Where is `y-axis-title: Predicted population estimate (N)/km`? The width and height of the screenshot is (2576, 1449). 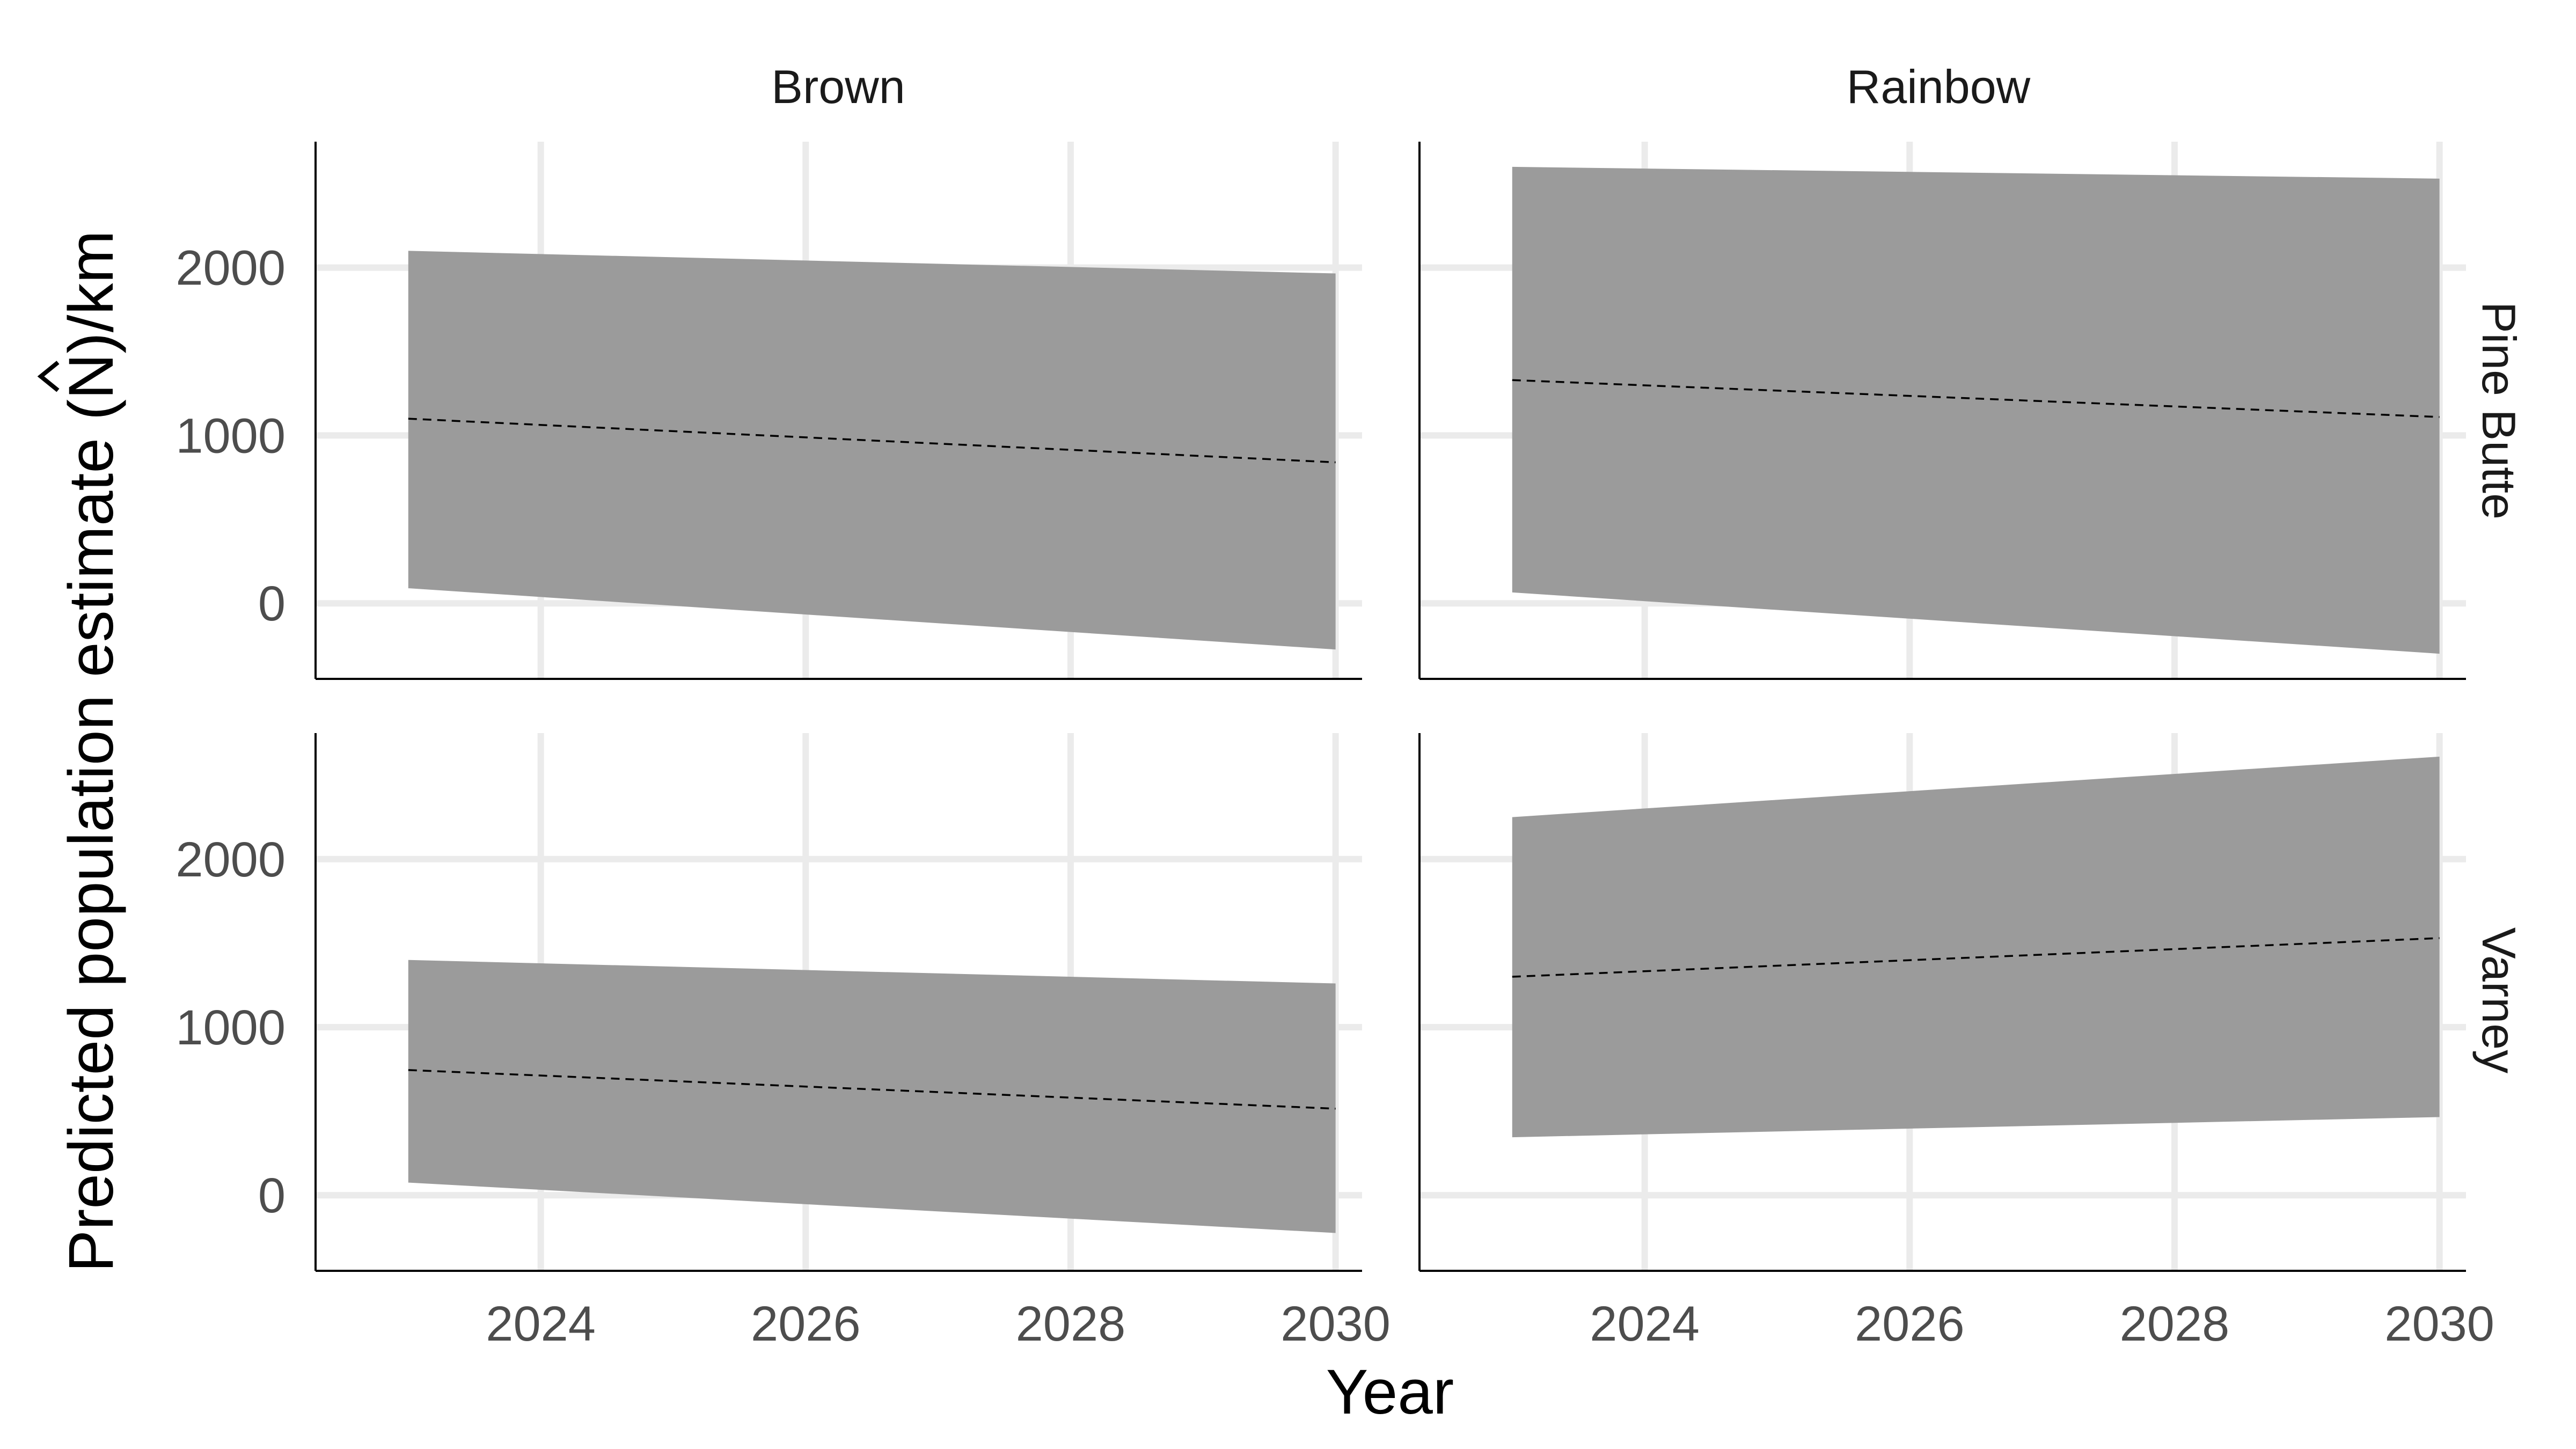
y-axis-title: Predicted population estimate (N)/km is located at coordinates (82, 751).